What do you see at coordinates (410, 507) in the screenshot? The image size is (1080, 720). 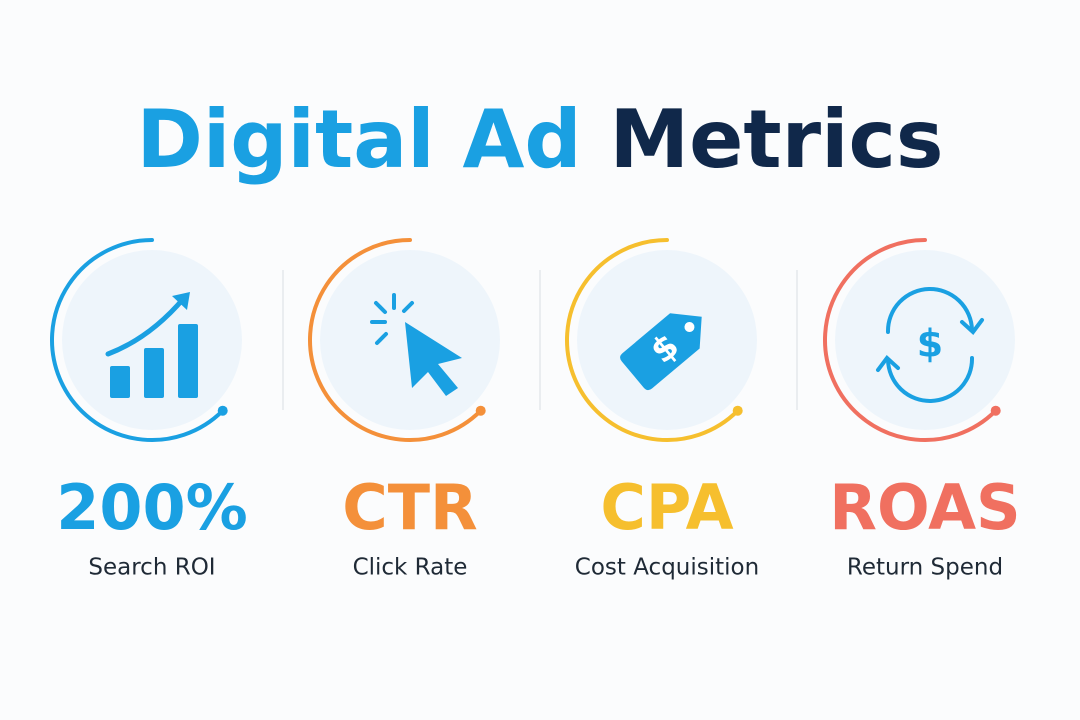 I see `metric-value: CTR` at bounding box center [410, 507].